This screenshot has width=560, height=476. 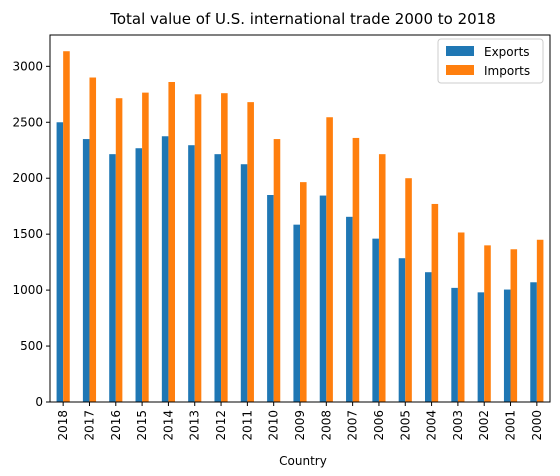 I want to click on x-tick-label: 2014, so click(x=168, y=425).